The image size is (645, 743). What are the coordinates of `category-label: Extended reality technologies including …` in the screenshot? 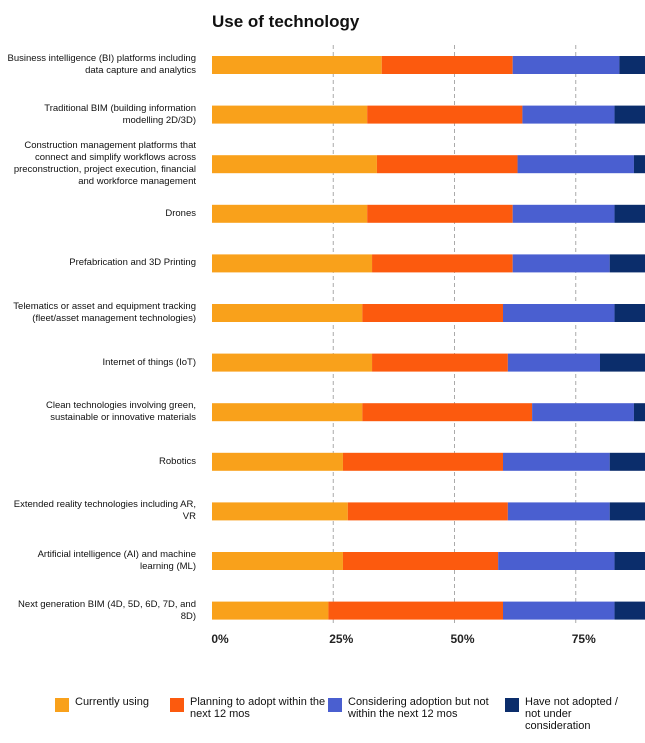 It's located at (104, 511).